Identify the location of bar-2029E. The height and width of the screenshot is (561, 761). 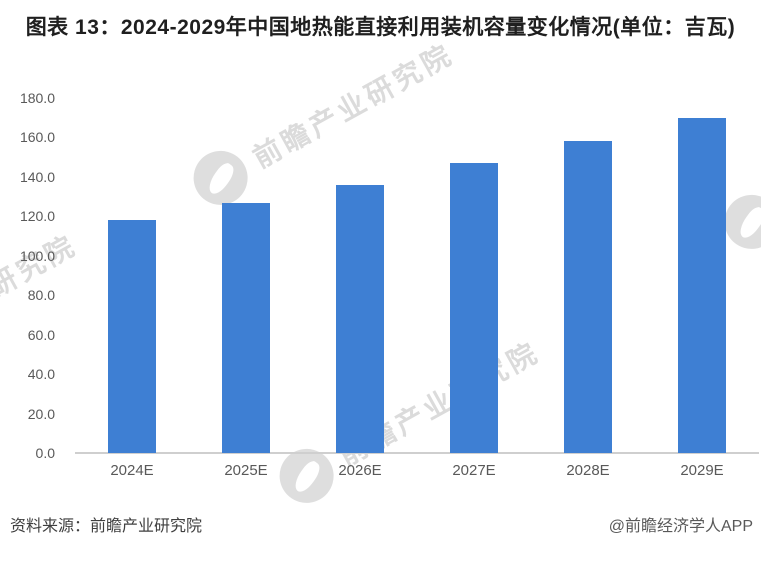
(702, 285).